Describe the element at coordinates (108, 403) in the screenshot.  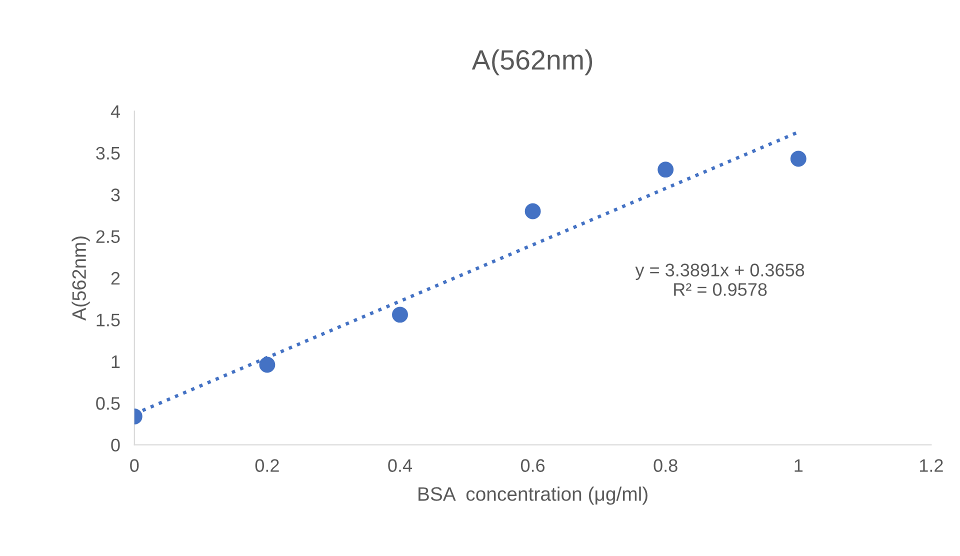
I see `y-tick-label: 0.5` at that location.